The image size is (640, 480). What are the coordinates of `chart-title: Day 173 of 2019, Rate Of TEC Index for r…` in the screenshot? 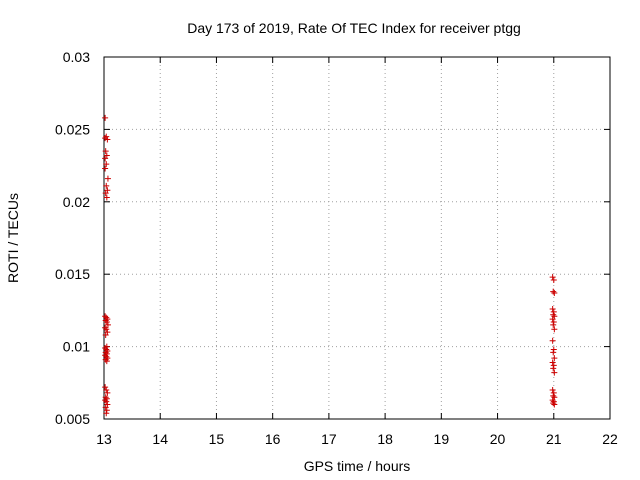 It's located at (354, 28).